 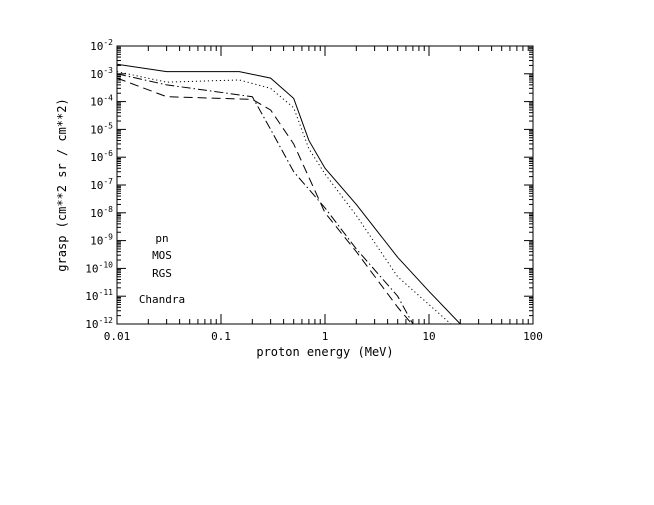 I want to click on x-tick-label: 0.01, so click(x=117, y=336).